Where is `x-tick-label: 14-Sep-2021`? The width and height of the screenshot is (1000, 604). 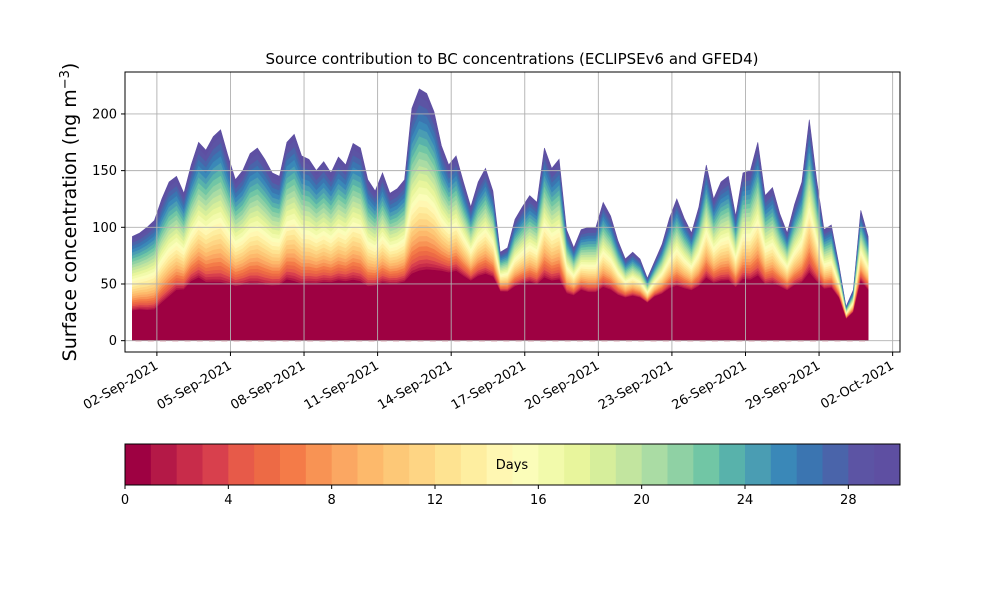
x-tick-label: 14-Sep-2021 is located at coordinates (415, 385).